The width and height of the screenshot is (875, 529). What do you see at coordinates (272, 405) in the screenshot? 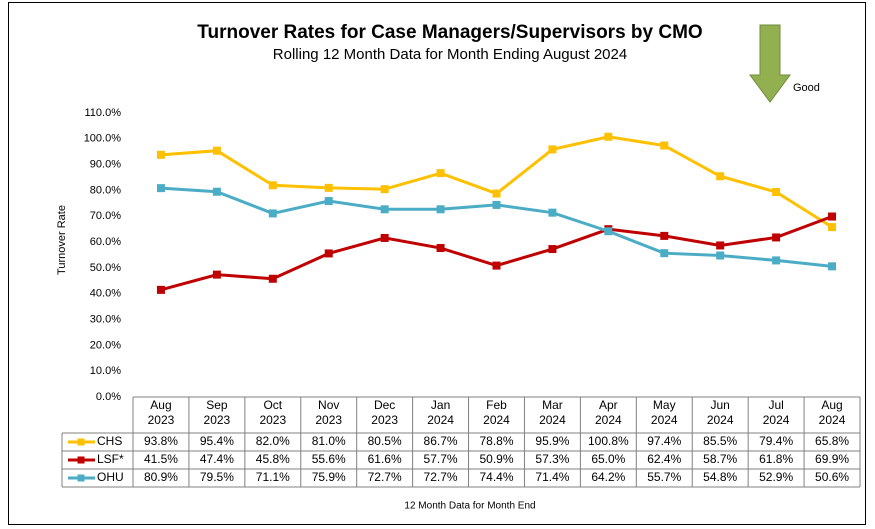
I see `x-tick-label-part: Oct` at bounding box center [272, 405].